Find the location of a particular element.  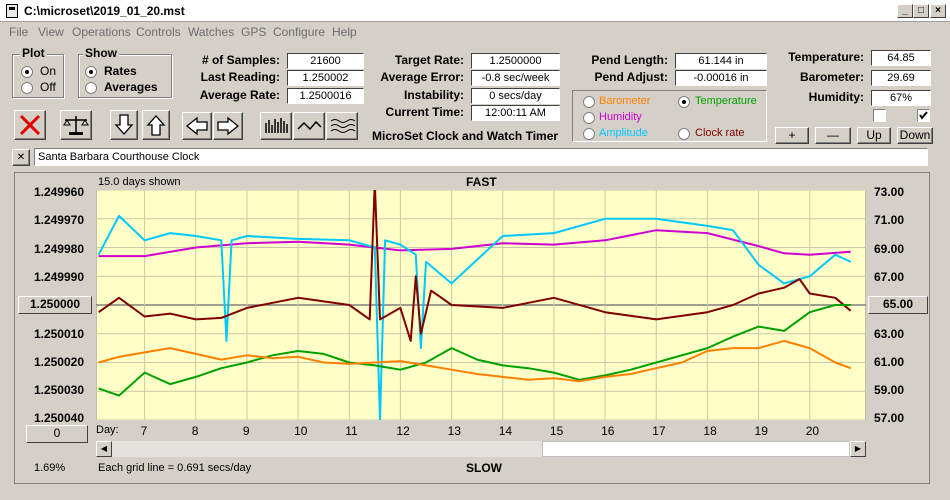

bars-view-button is located at coordinates (276, 126).